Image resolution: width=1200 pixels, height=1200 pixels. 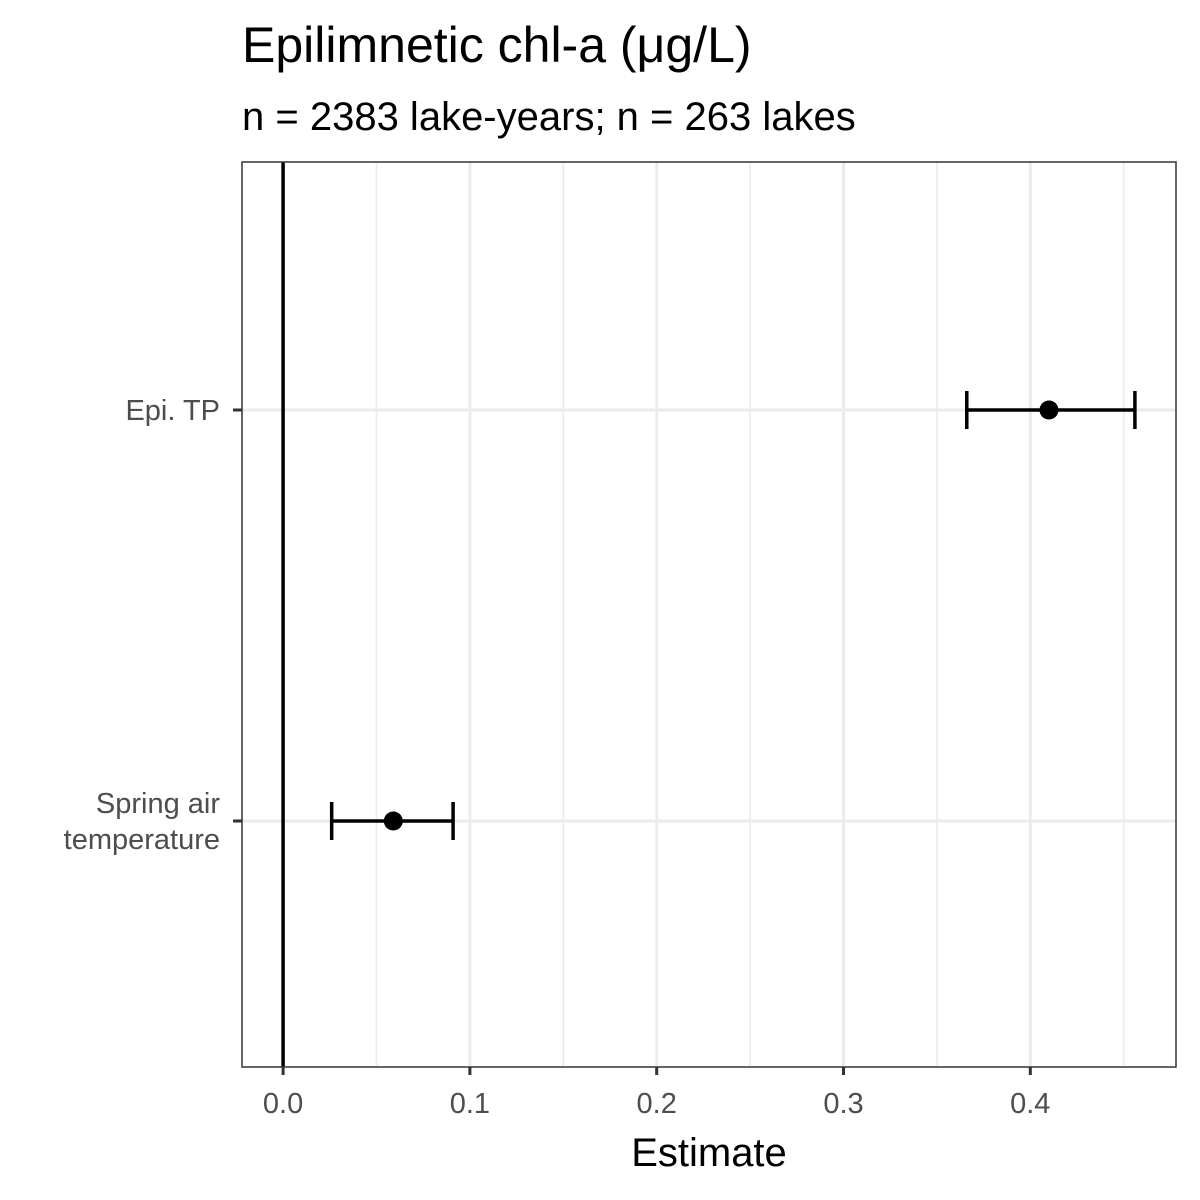 I want to click on y-tick-label-line: Epi. TP, so click(x=172, y=411).